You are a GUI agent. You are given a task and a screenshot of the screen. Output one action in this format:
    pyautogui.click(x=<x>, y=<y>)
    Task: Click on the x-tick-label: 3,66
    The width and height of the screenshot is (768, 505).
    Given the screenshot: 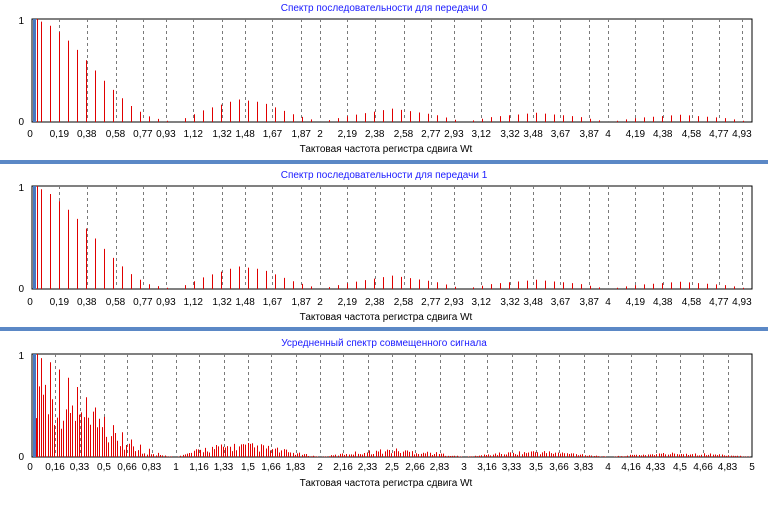 What is the action you would take?
    pyautogui.click(x=559, y=467)
    